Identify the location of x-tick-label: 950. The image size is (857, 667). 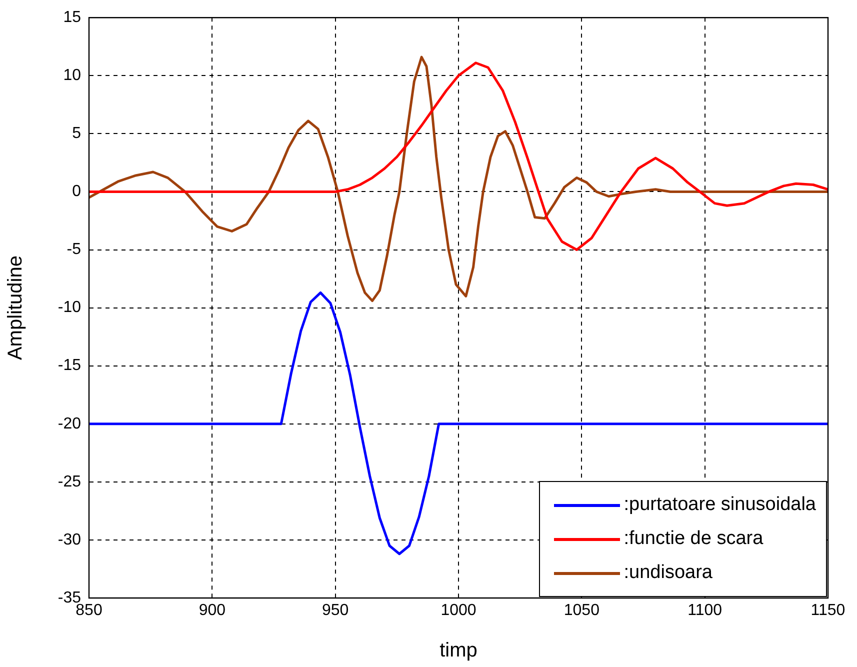
(335, 611).